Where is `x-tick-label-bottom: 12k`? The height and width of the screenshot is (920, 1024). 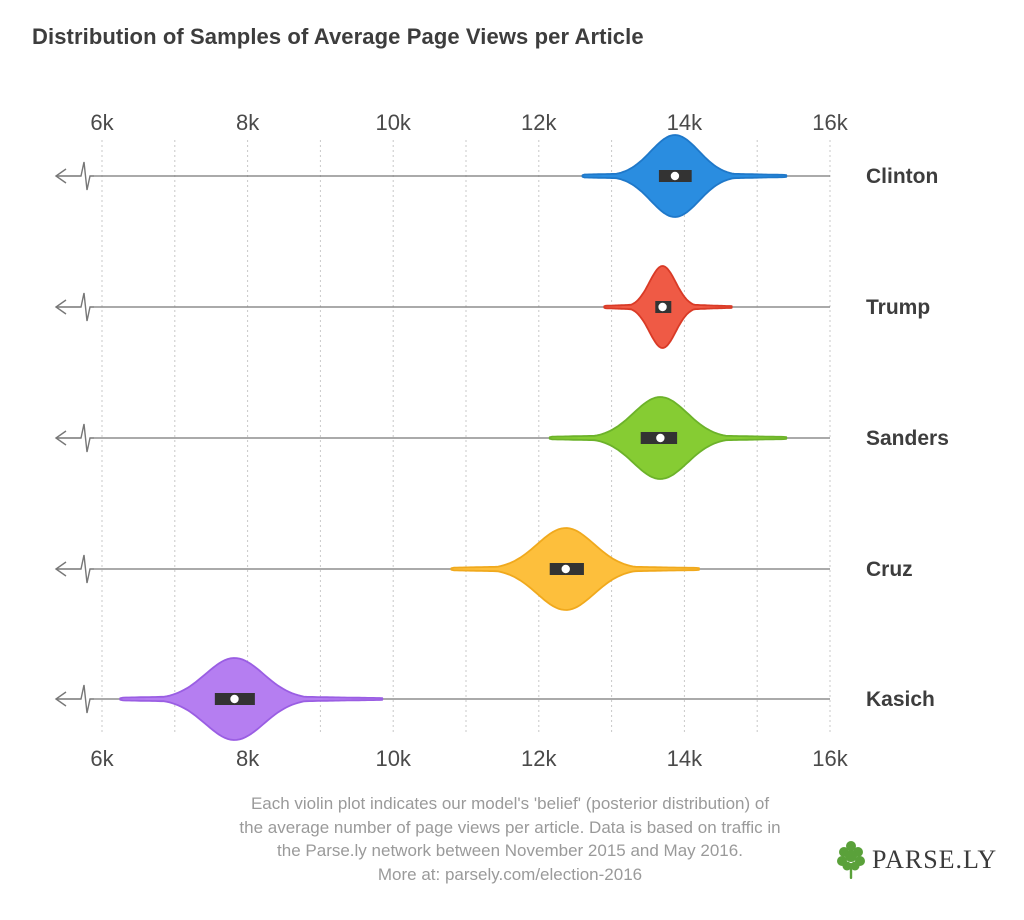
x-tick-label-bottom: 12k is located at coordinates (539, 758).